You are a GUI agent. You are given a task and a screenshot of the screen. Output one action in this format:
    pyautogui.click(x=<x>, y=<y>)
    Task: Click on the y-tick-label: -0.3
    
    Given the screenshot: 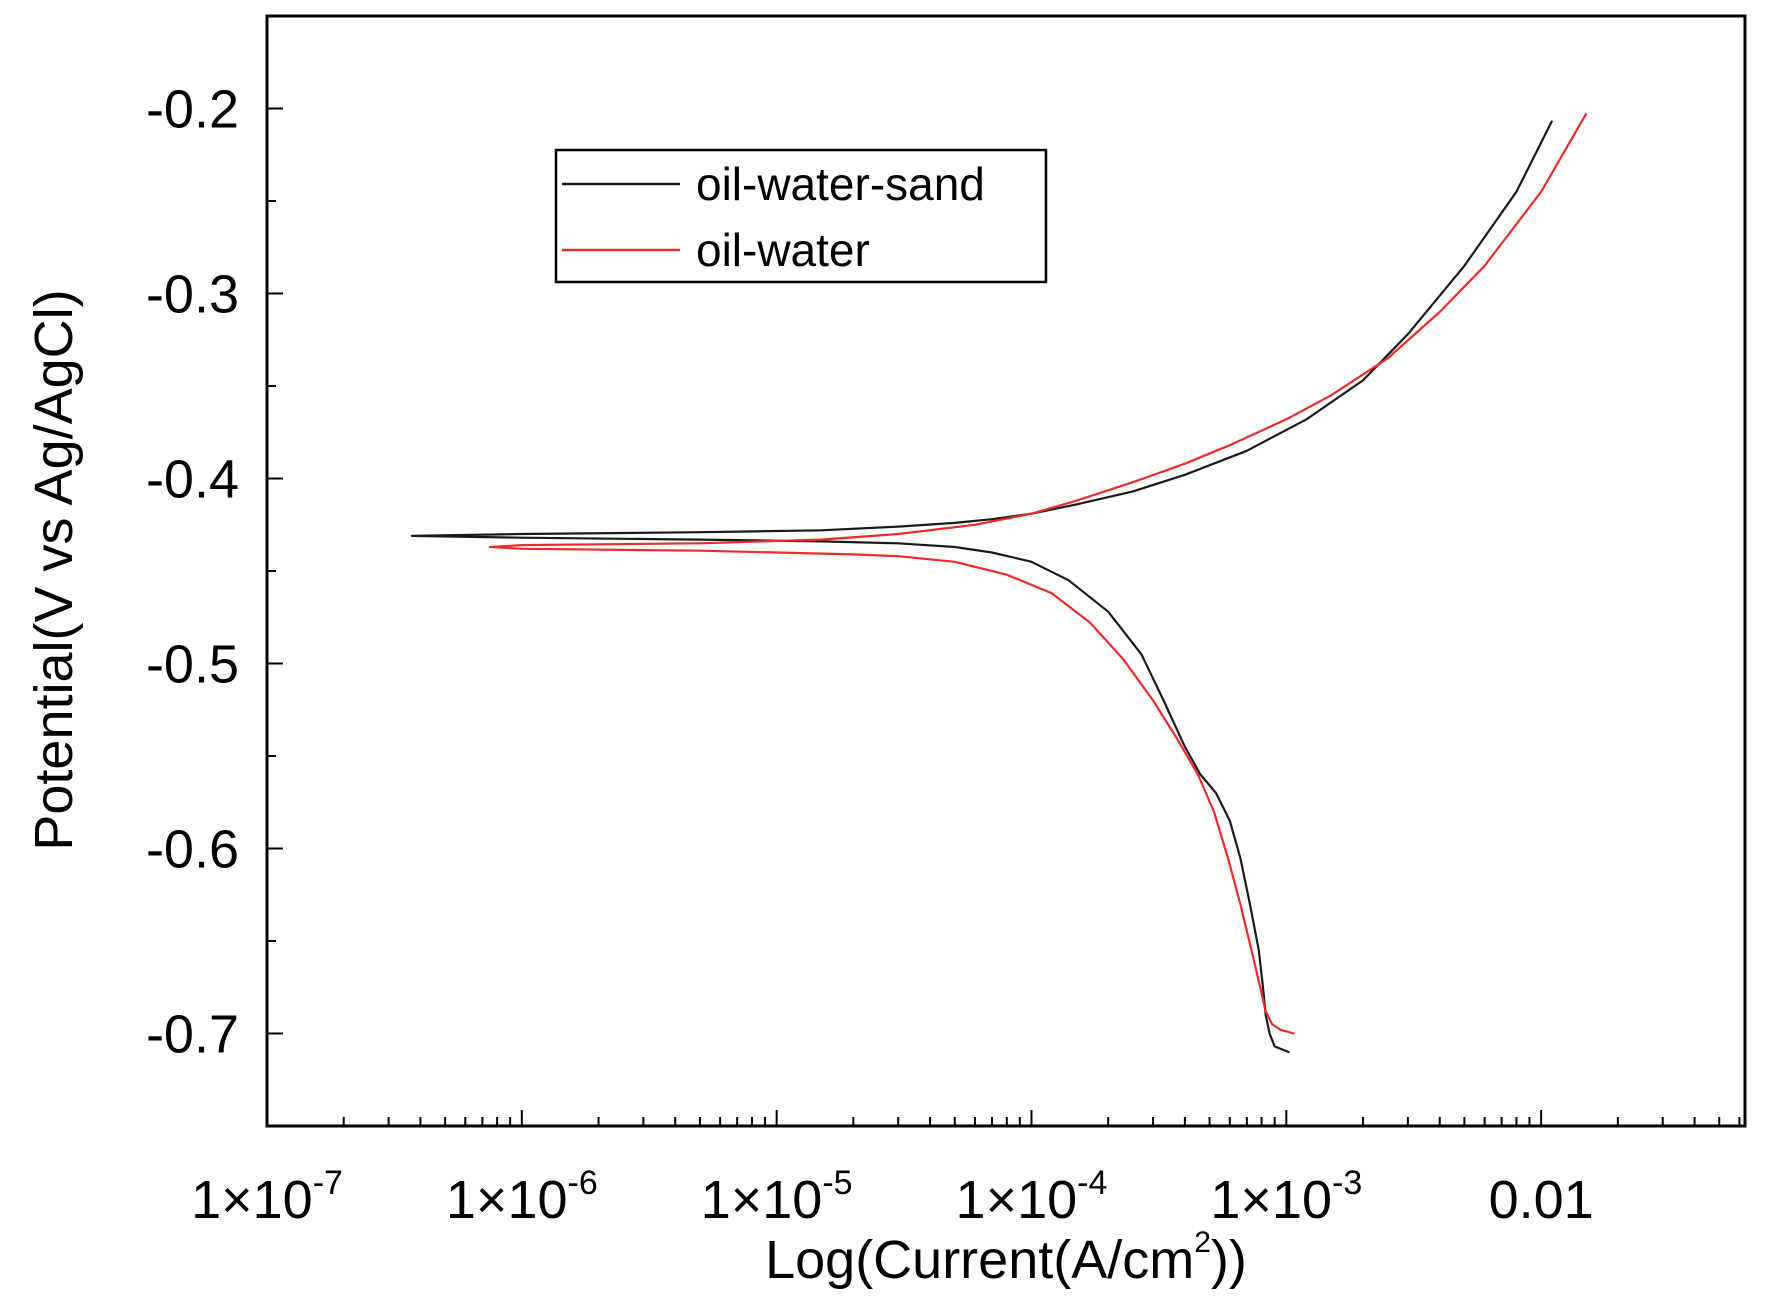 What is the action you would take?
    pyautogui.click(x=192, y=295)
    